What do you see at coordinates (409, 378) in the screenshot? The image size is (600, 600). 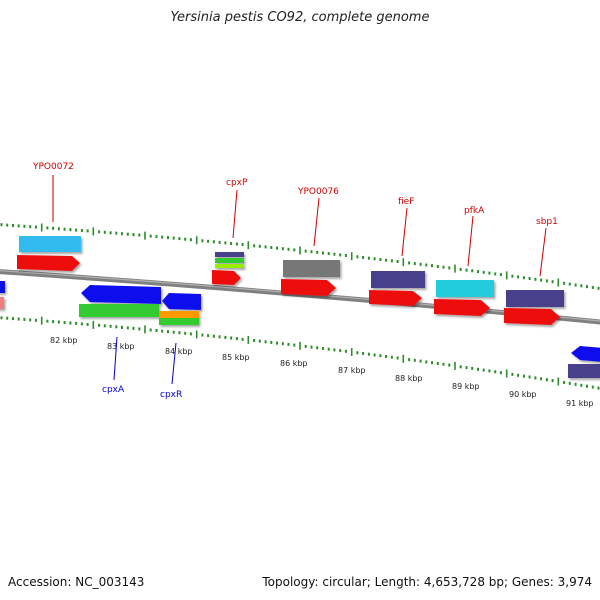 I see `scale-label: 88 kbp` at bounding box center [409, 378].